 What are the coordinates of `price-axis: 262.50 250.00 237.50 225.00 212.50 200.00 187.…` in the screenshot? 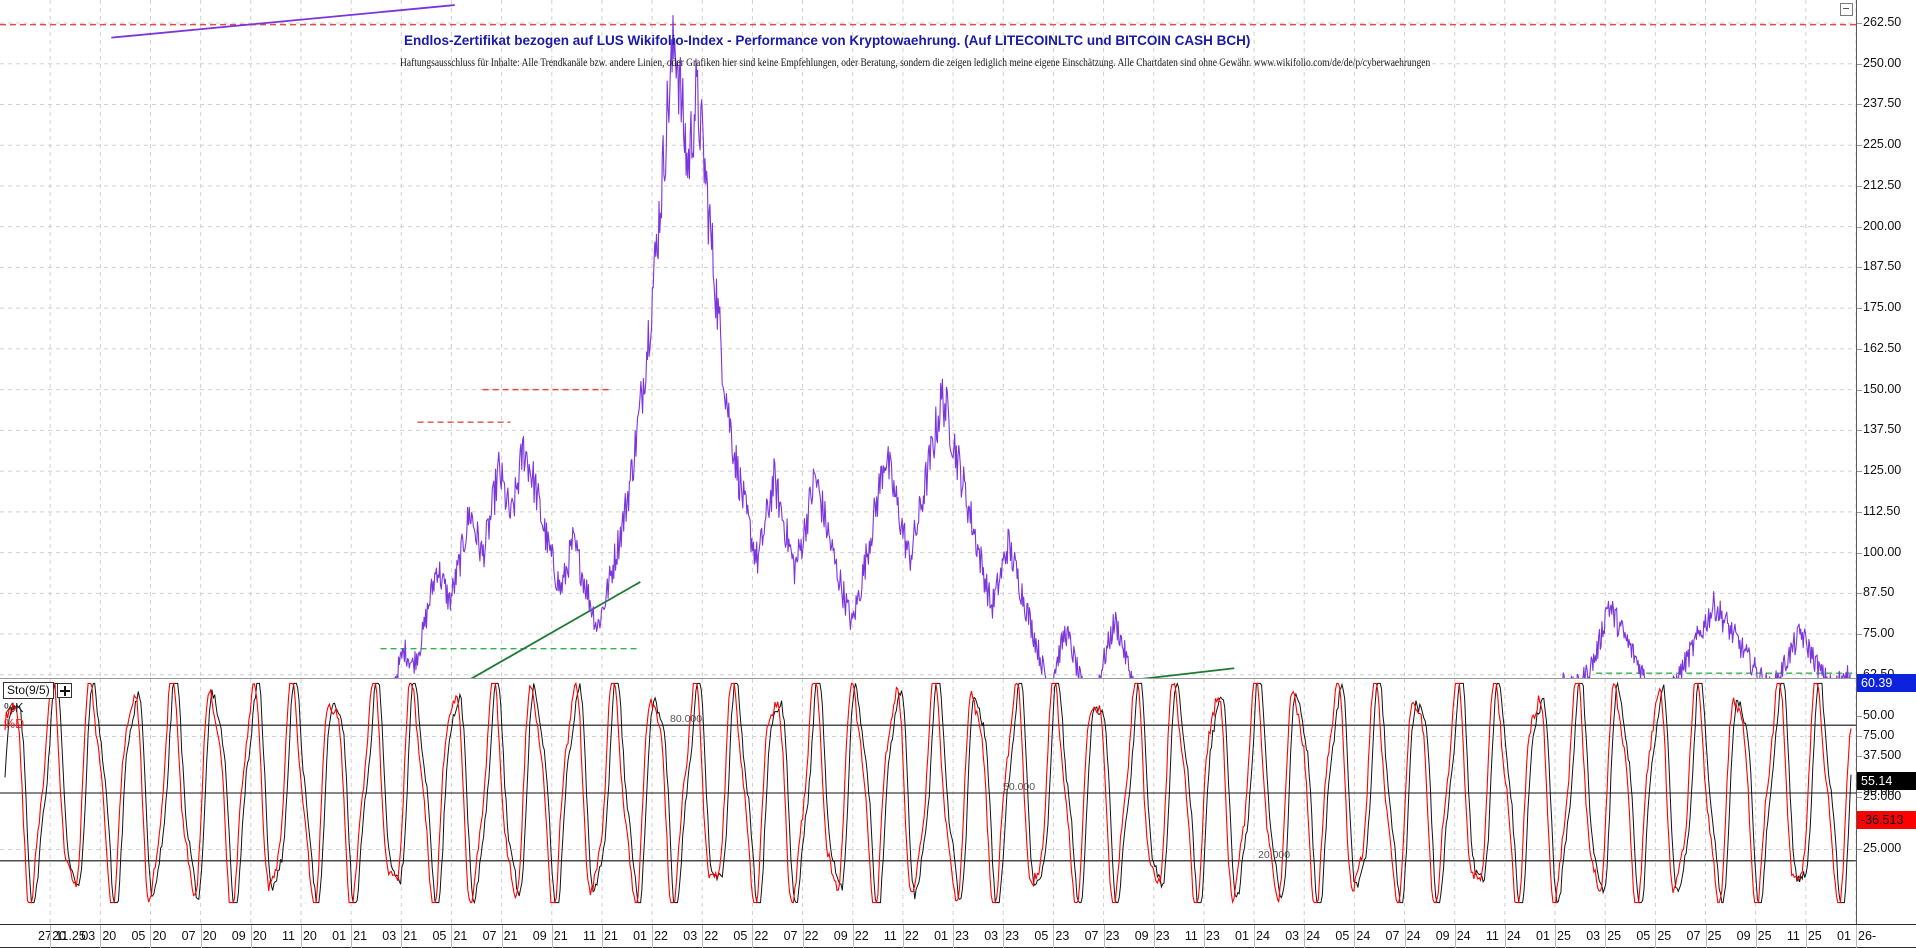 It's located at (1886, 462).